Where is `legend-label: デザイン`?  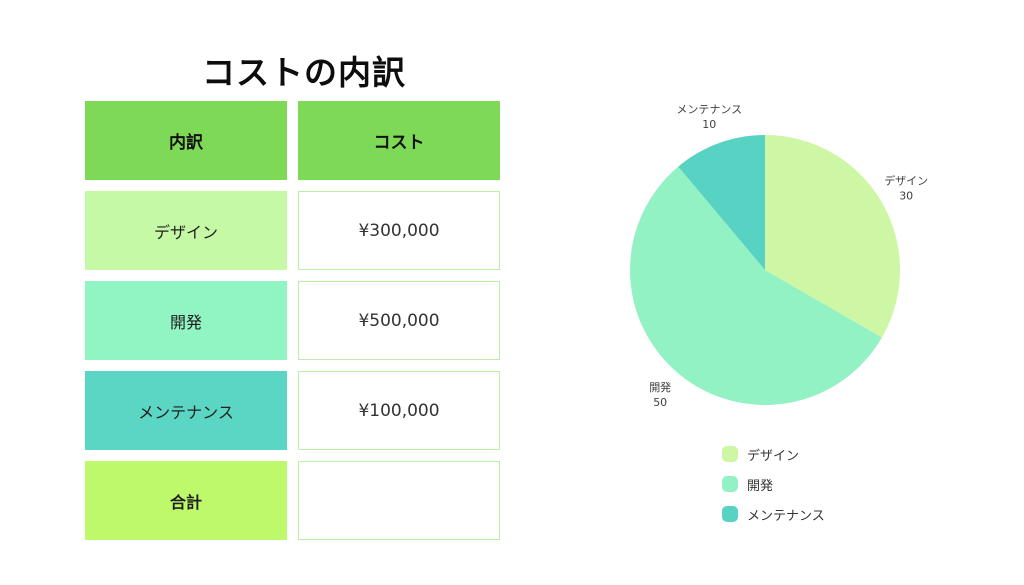
legend-label: デザイン is located at coordinates (773, 456).